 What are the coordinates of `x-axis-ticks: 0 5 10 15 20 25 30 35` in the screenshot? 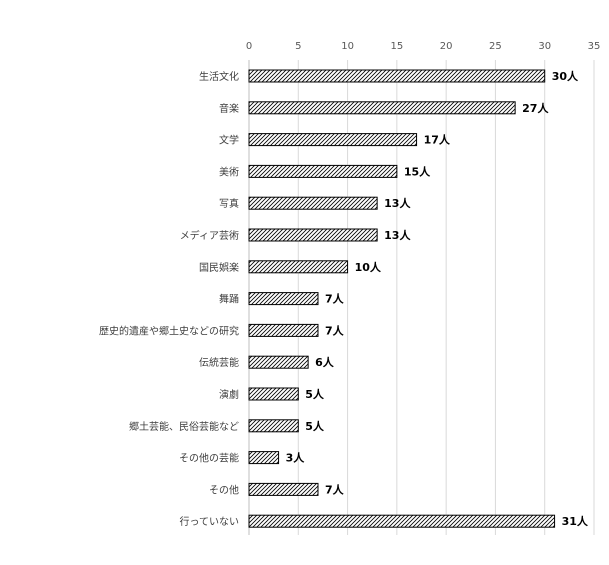 It's located at (423, 46).